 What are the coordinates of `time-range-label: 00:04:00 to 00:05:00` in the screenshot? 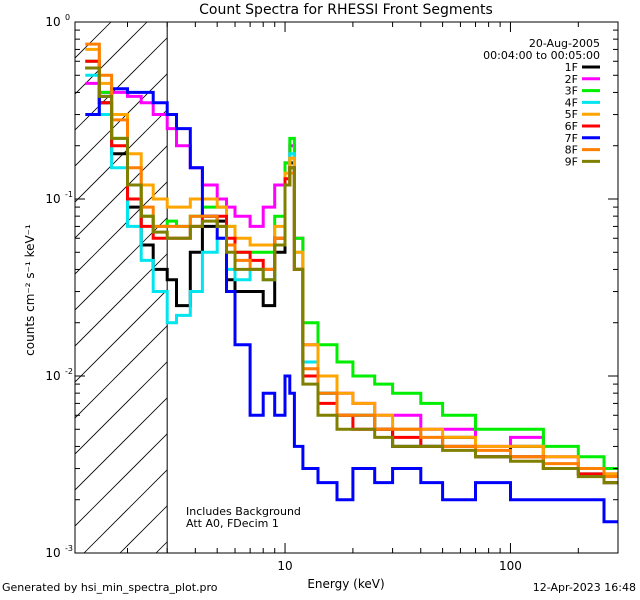 It's located at (541, 55).